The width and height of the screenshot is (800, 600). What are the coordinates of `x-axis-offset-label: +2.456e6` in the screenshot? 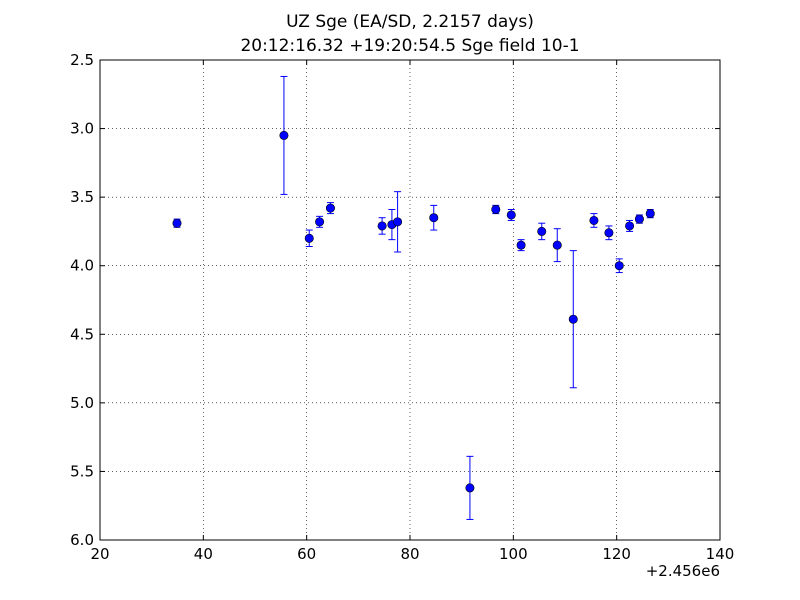 It's located at (683, 571).